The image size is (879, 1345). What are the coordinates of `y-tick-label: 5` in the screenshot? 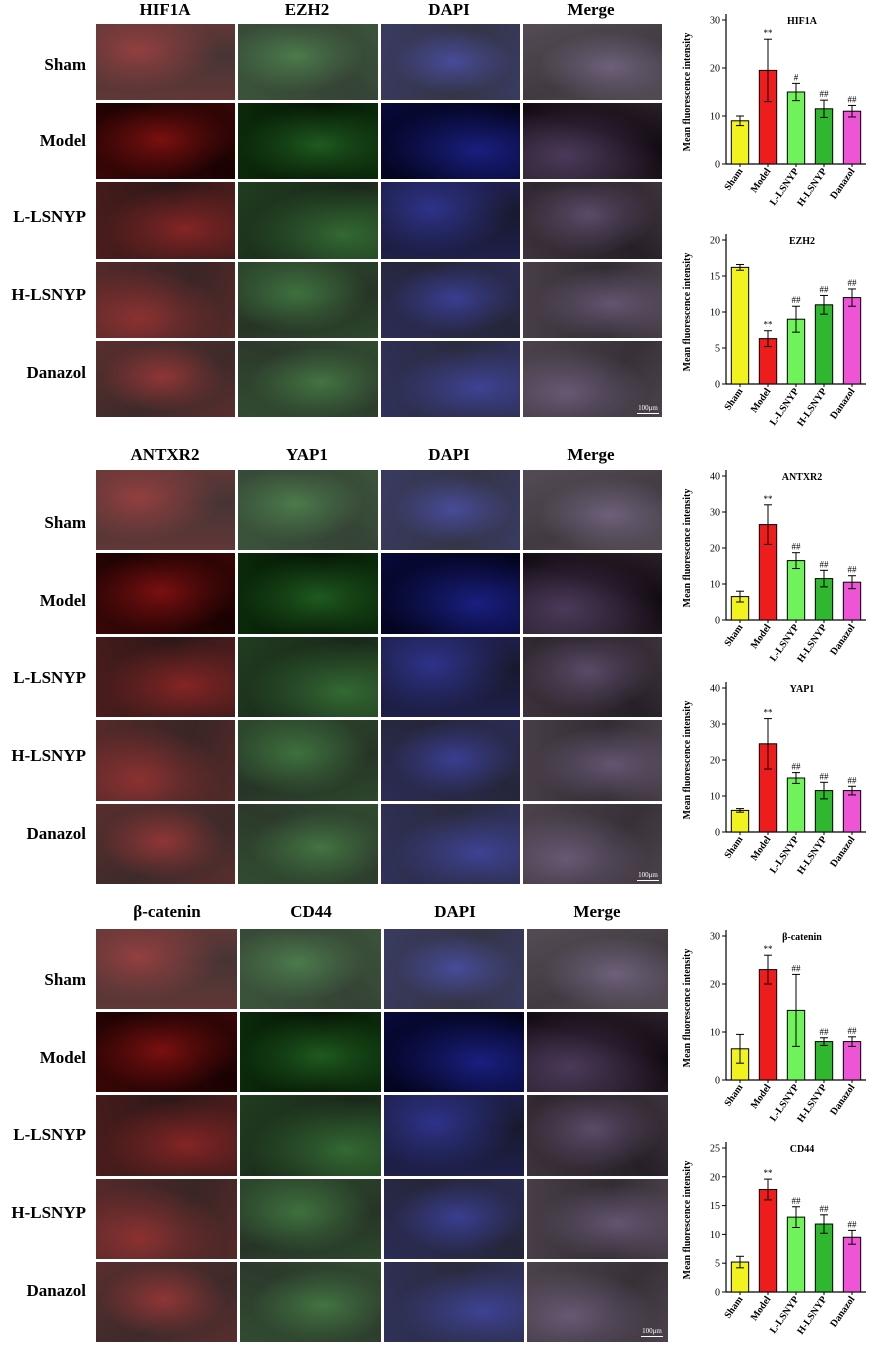 It's located at (717, 1264).